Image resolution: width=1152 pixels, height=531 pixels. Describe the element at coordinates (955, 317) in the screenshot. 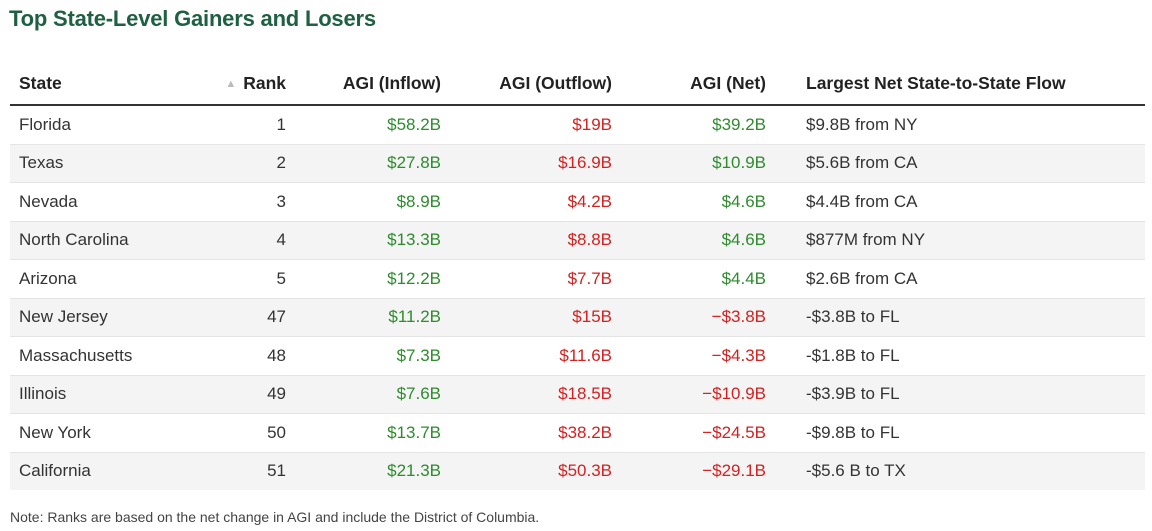

I see `cell-largest-flow: -$3.8B to FL` at that location.